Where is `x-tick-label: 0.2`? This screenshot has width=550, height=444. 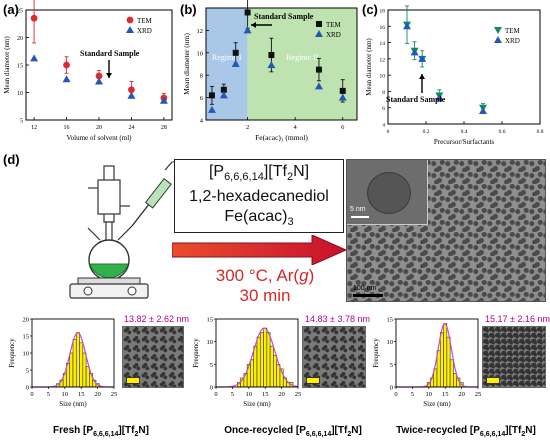 x-tick-label: 0.2 is located at coordinates (426, 132).